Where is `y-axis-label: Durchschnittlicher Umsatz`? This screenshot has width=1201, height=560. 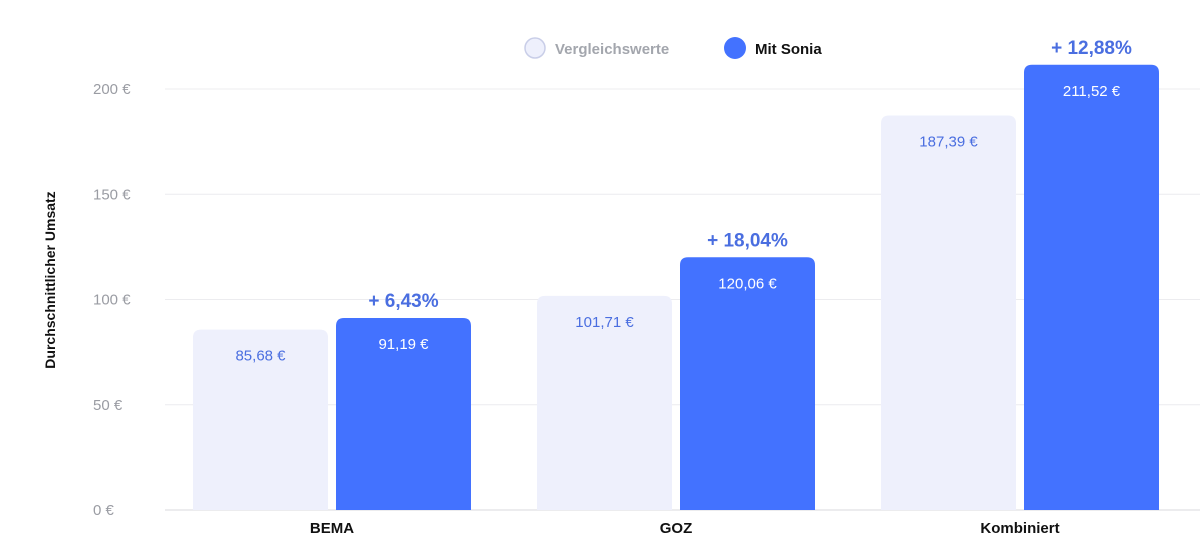
y-axis-label: Durchschnittlicher Umsatz is located at coordinates (50, 279).